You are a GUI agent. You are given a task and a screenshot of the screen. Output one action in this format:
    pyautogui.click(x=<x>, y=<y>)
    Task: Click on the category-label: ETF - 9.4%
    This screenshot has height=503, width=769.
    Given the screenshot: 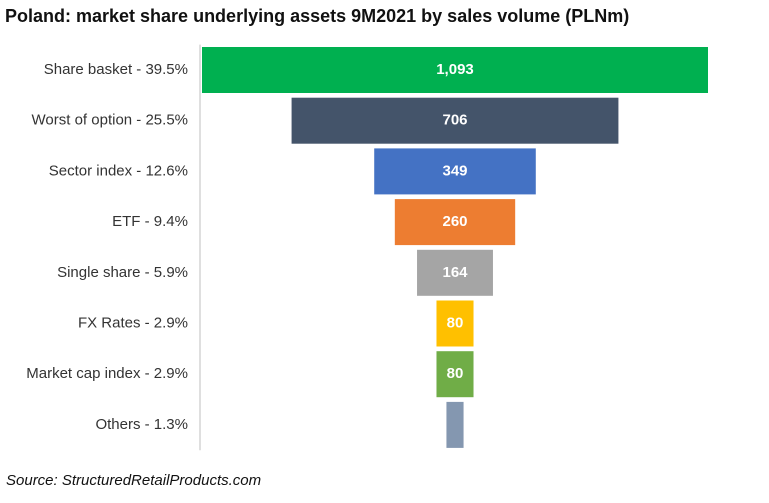 What is the action you would take?
    pyautogui.click(x=150, y=221)
    